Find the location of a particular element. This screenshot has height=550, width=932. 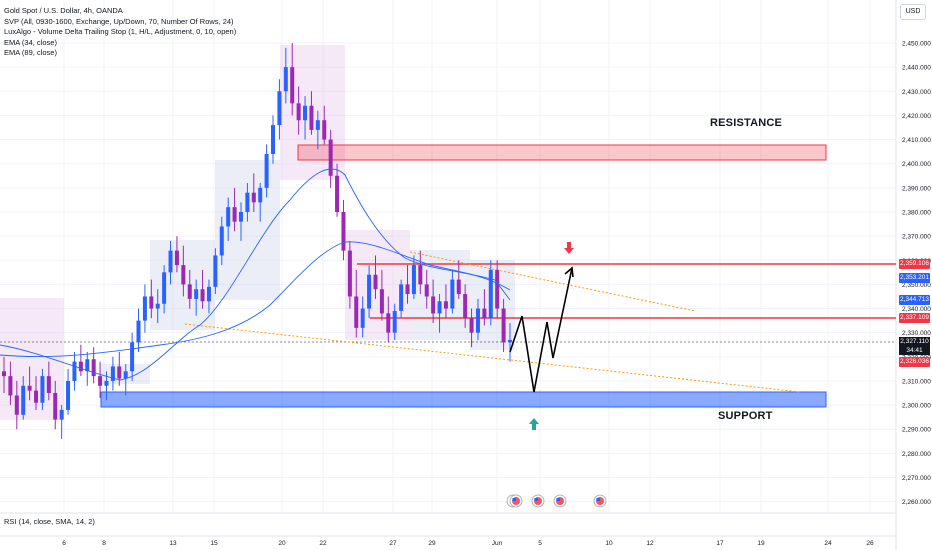

time-axis: 6 8 13 15 20 22 27 29 Jun 5 10 12 17 19 24 26 is located at coordinates (468, 543).